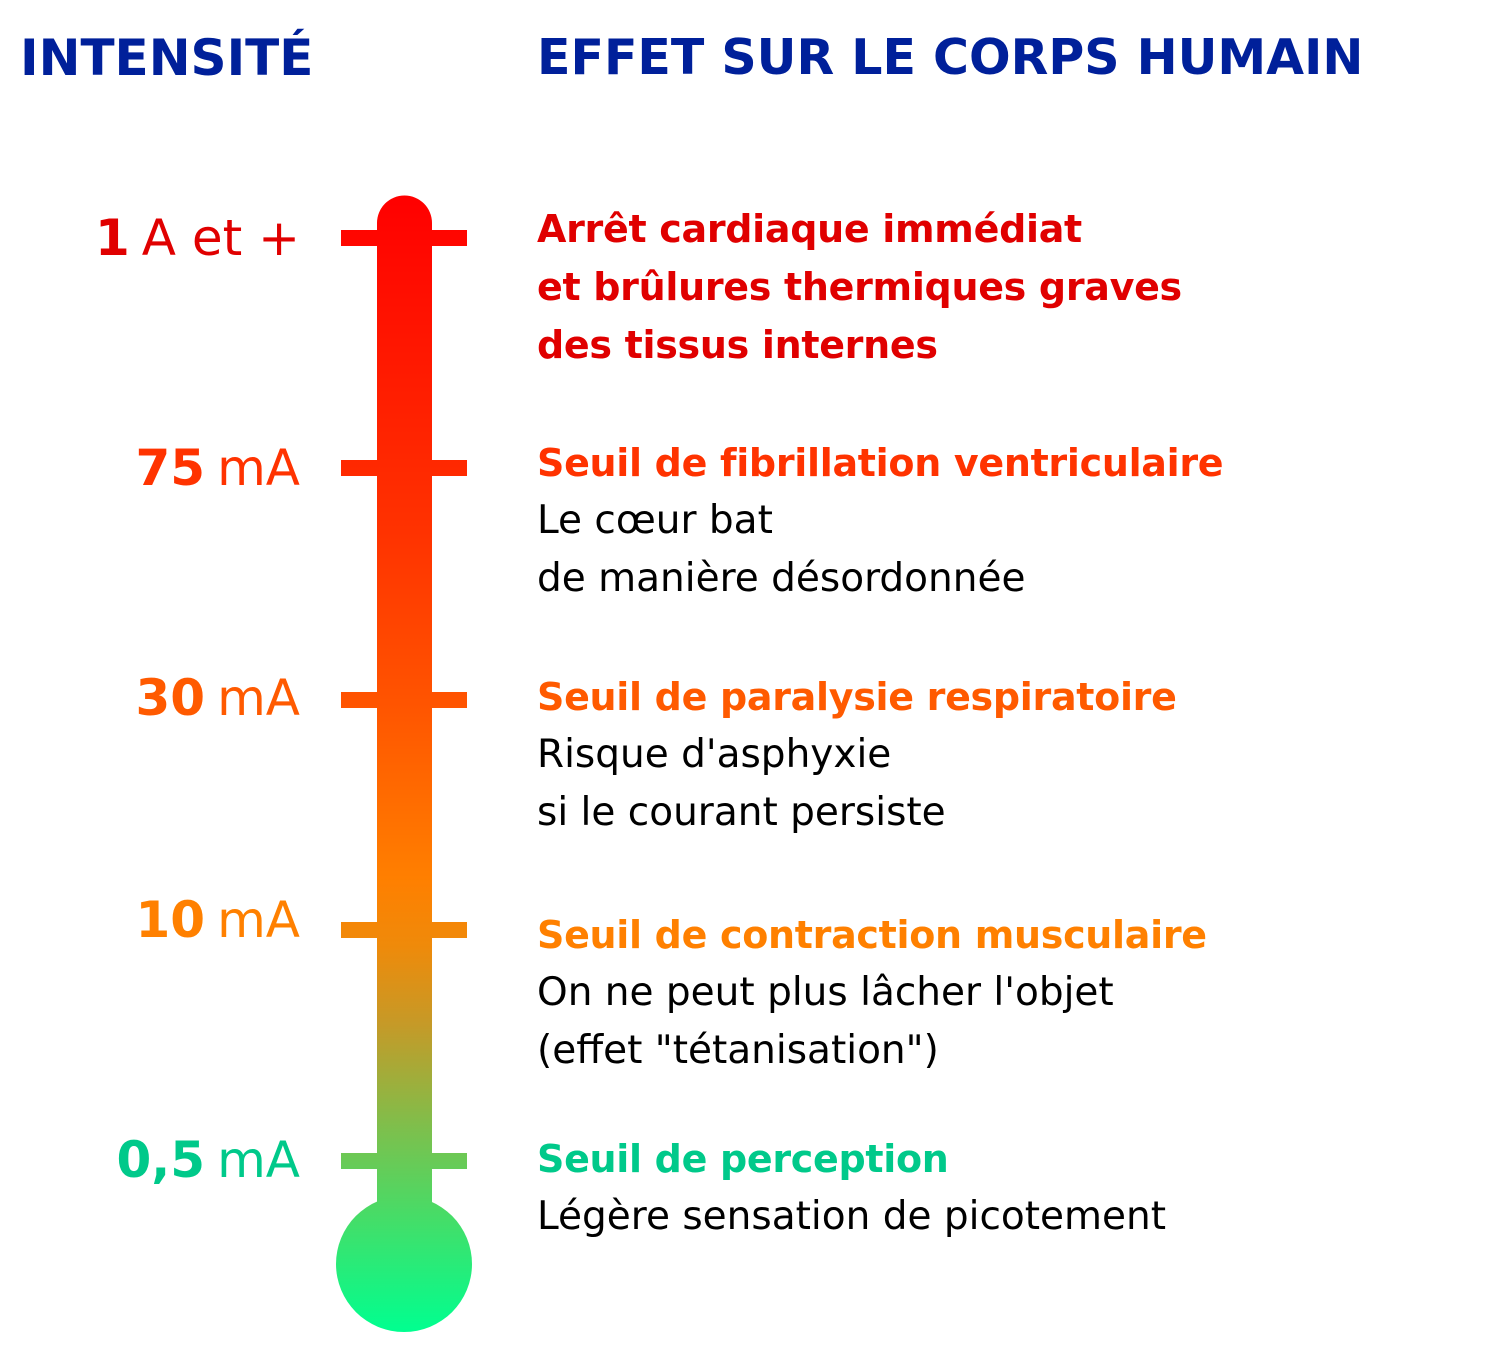 The image size is (1500, 1360). Describe the element at coordinates (170, 698) in the screenshot. I see `level-value: 30` at that location.